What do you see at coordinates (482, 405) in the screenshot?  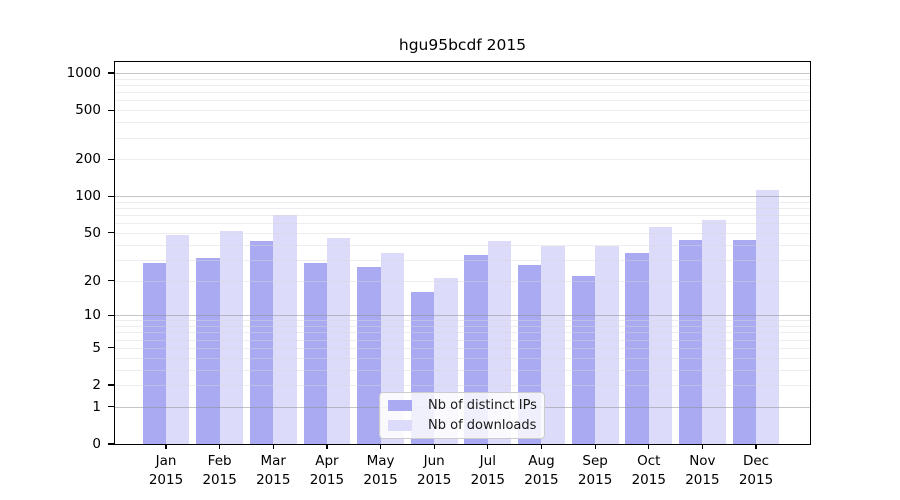 I see `legend-label-distinct-ips: Nb of distinct IPs` at bounding box center [482, 405].